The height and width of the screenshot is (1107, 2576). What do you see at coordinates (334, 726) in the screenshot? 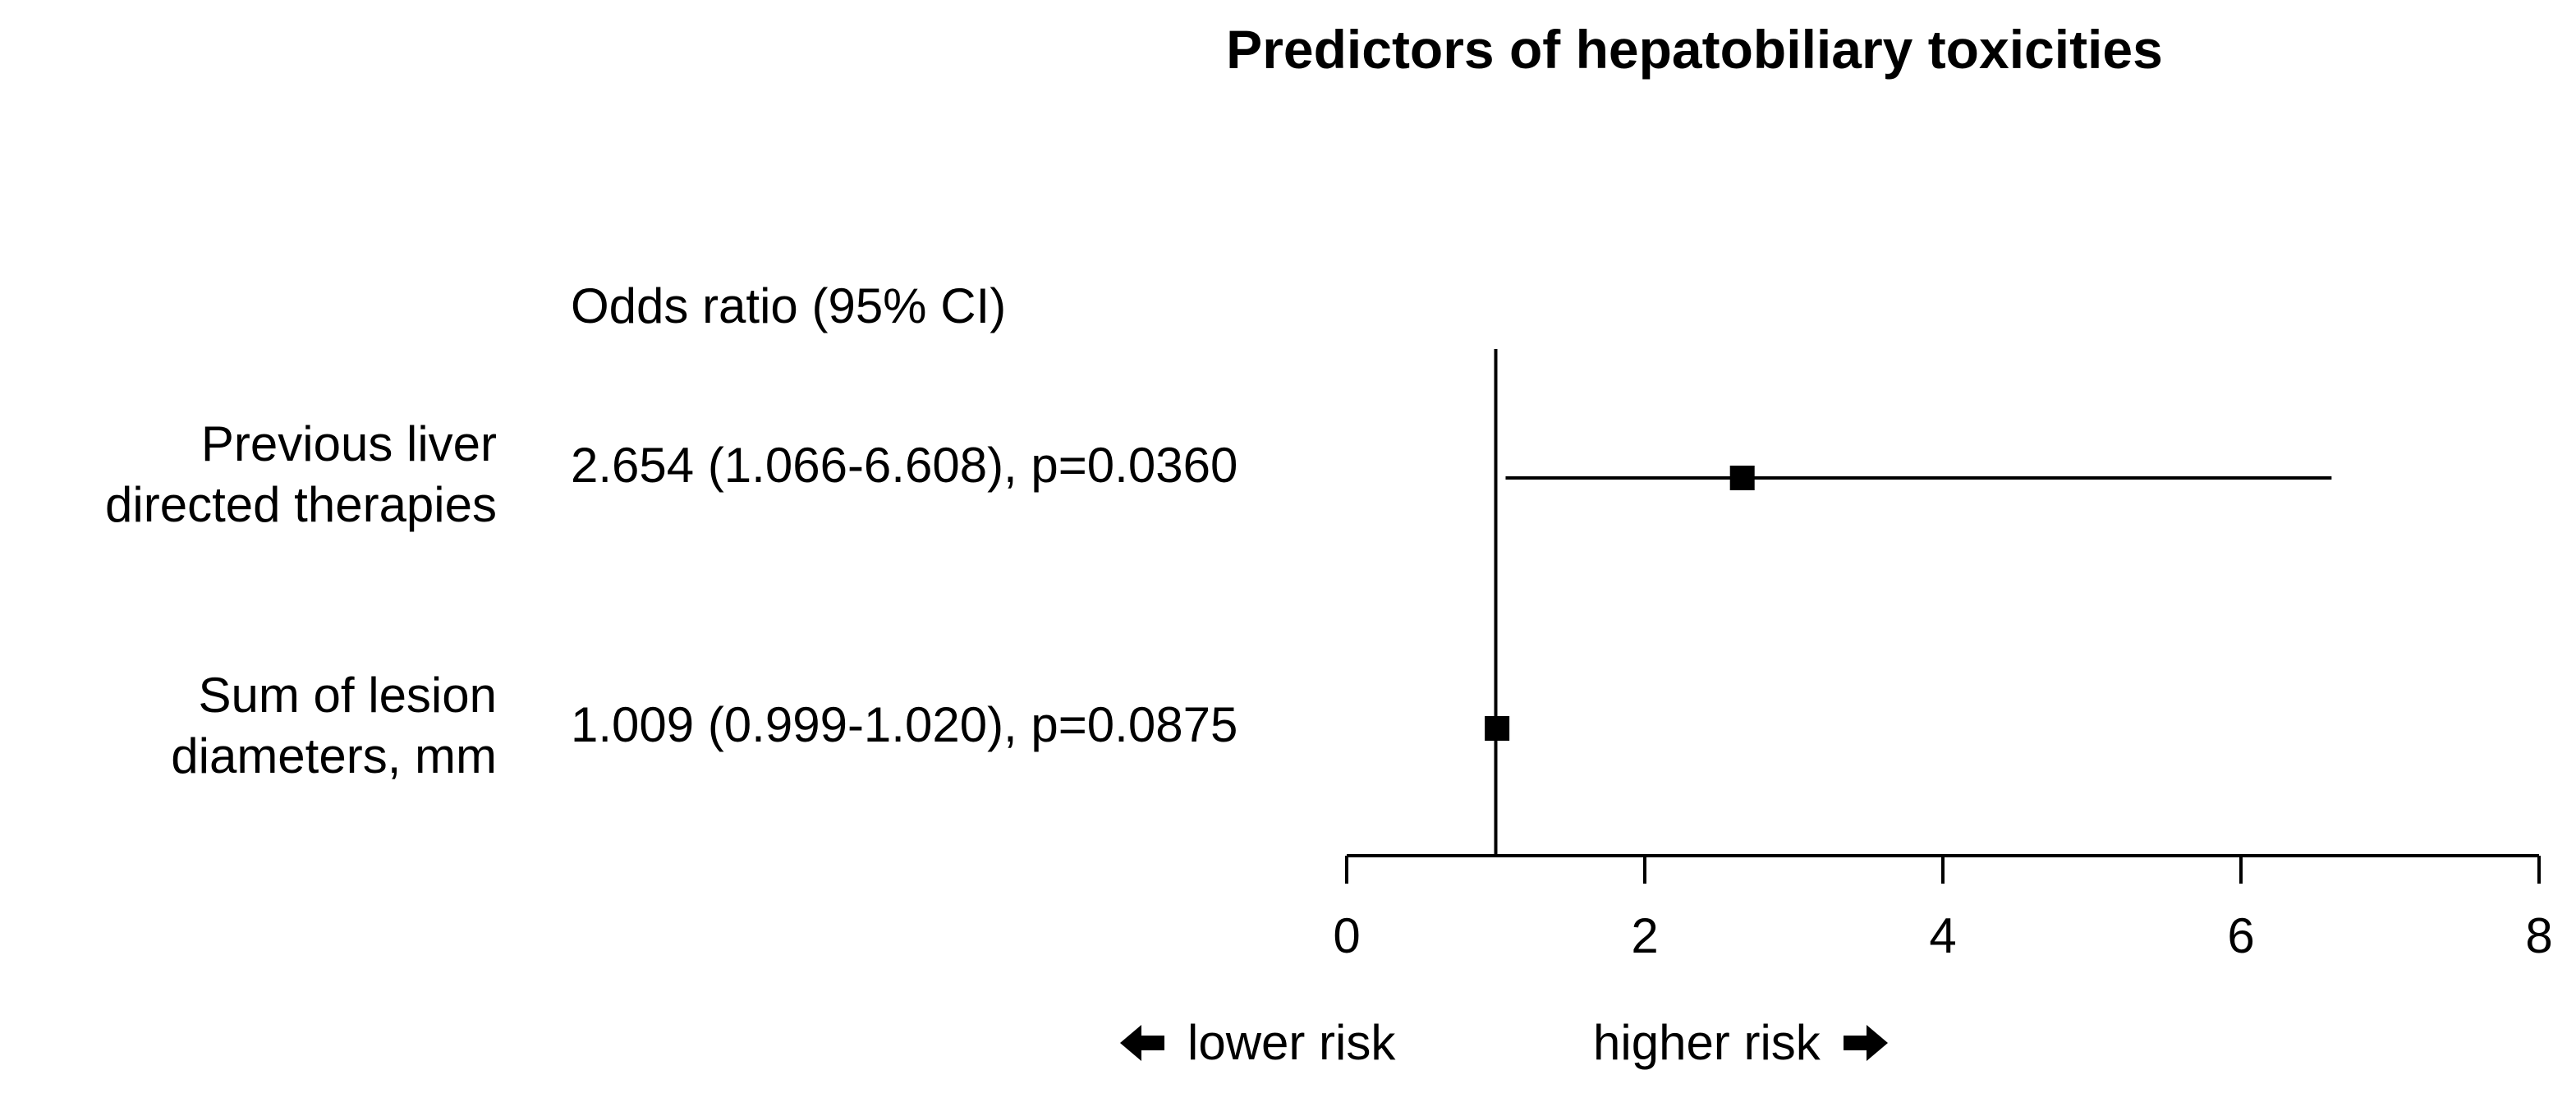
I see `row-label-sum-lesion: Sum of lesion diameters, mm` at bounding box center [334, 726].